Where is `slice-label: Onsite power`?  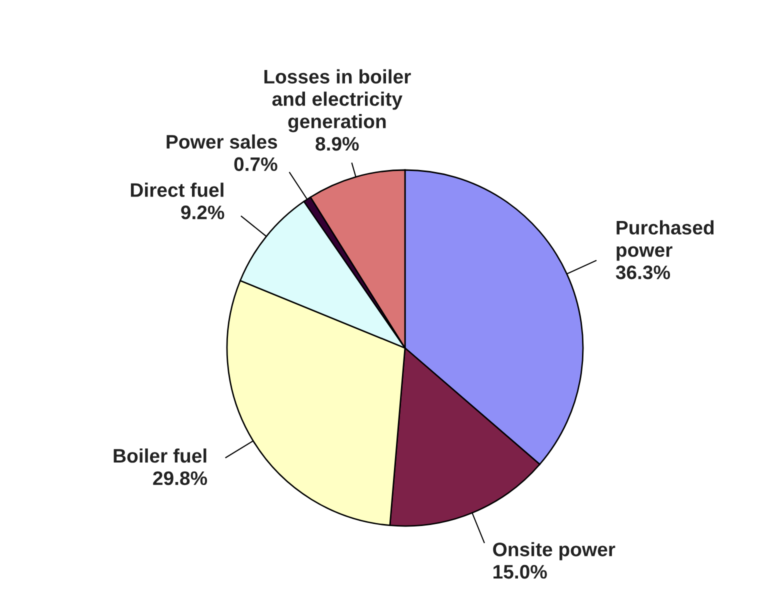 slice-label: Onsite power is located at coordinates (554, 551).